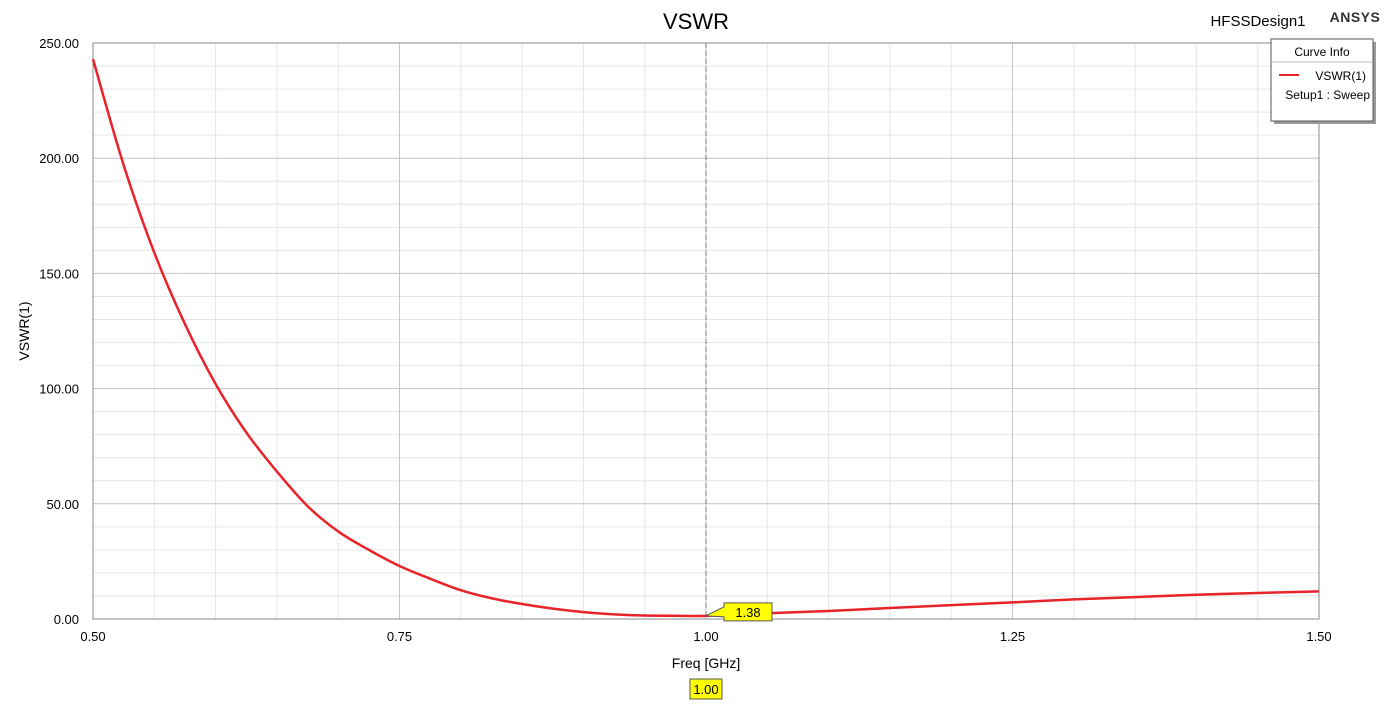 Image resolution: width=1396 pixels, height=704 pixels. What do you see at coordinates (24, 330) in the screenshot?
I see `y-axis-title: VSWR(1)` at bounding box center [24, 330].